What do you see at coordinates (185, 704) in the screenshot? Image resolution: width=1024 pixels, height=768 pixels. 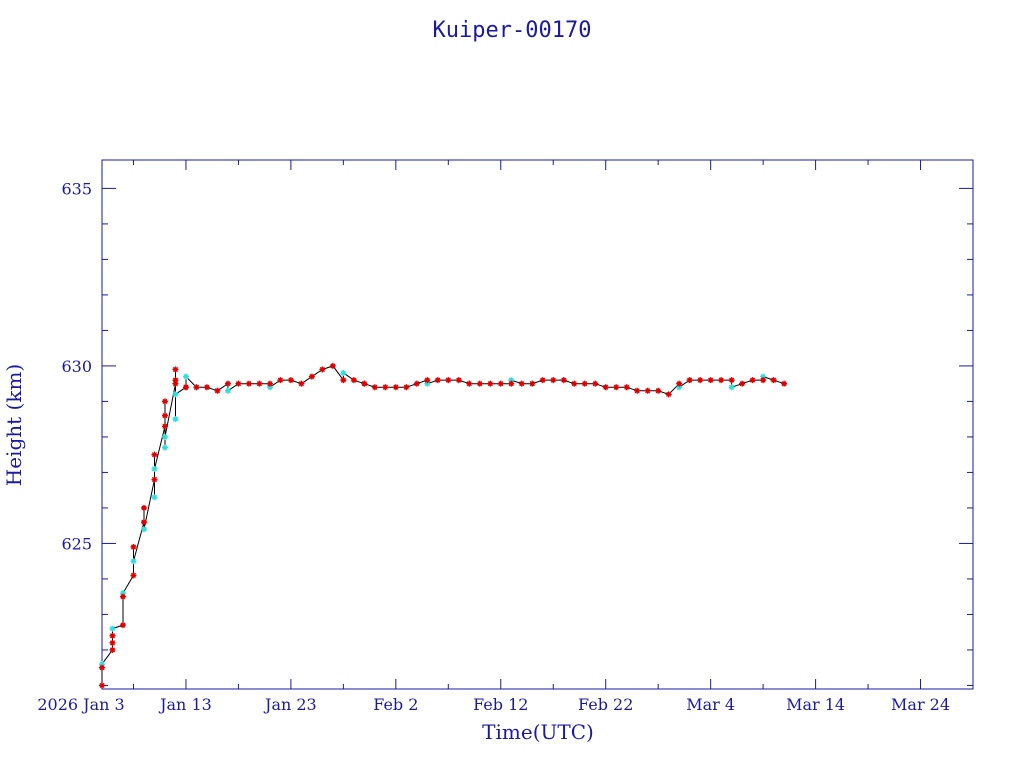 I see `x-tick-label: Jan 13` at bounding box center [185, 704].